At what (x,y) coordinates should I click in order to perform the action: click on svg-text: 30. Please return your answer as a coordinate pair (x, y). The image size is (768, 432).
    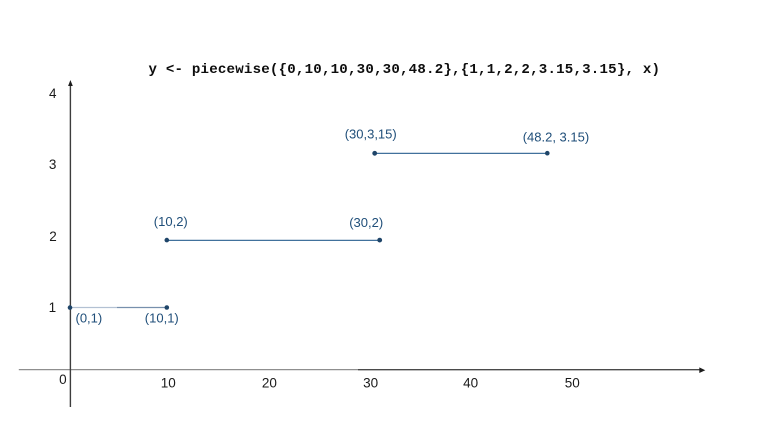
    Looking at the image, I should click on (370, 383).